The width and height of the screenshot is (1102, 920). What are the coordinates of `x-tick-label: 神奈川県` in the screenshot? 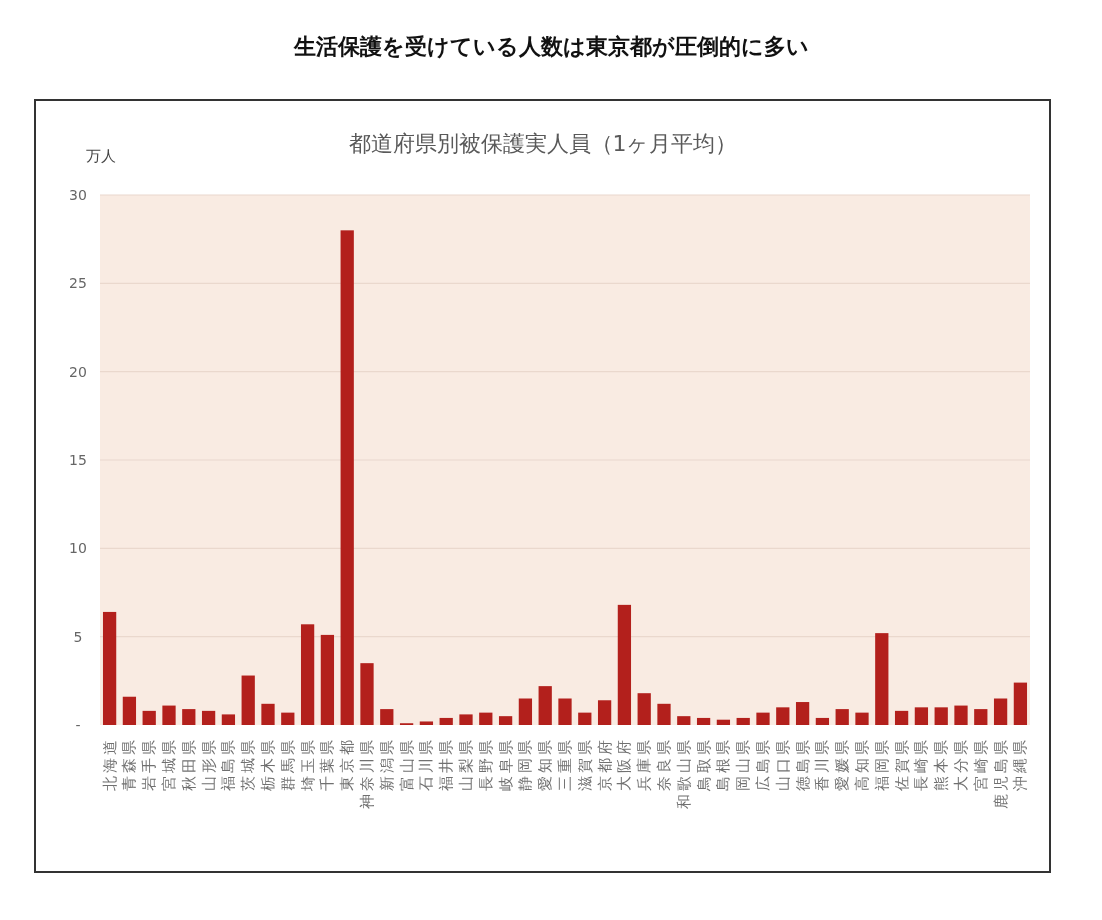 It's located at (367, 773).